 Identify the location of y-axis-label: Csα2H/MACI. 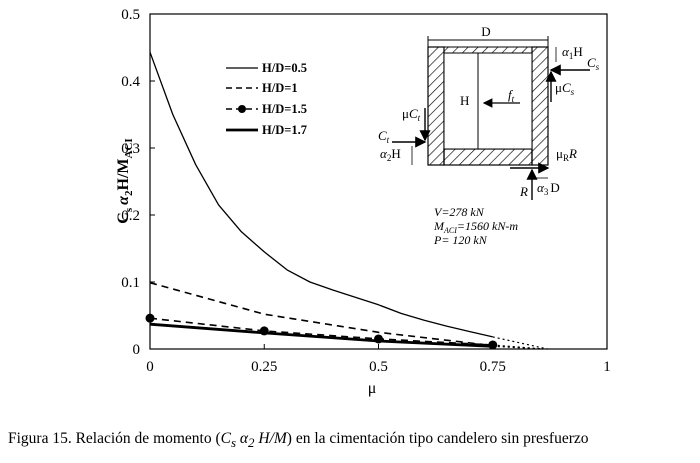
(125, 180).